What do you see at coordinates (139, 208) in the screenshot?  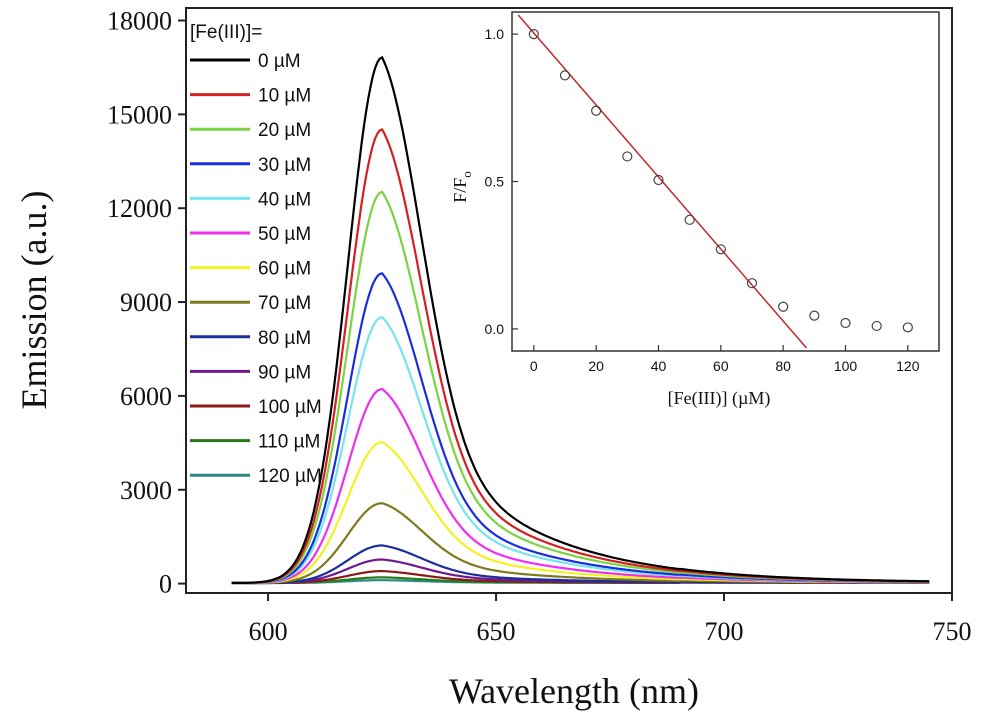 I see `y-tick-label: 12000` at bounding box center [139, 208].